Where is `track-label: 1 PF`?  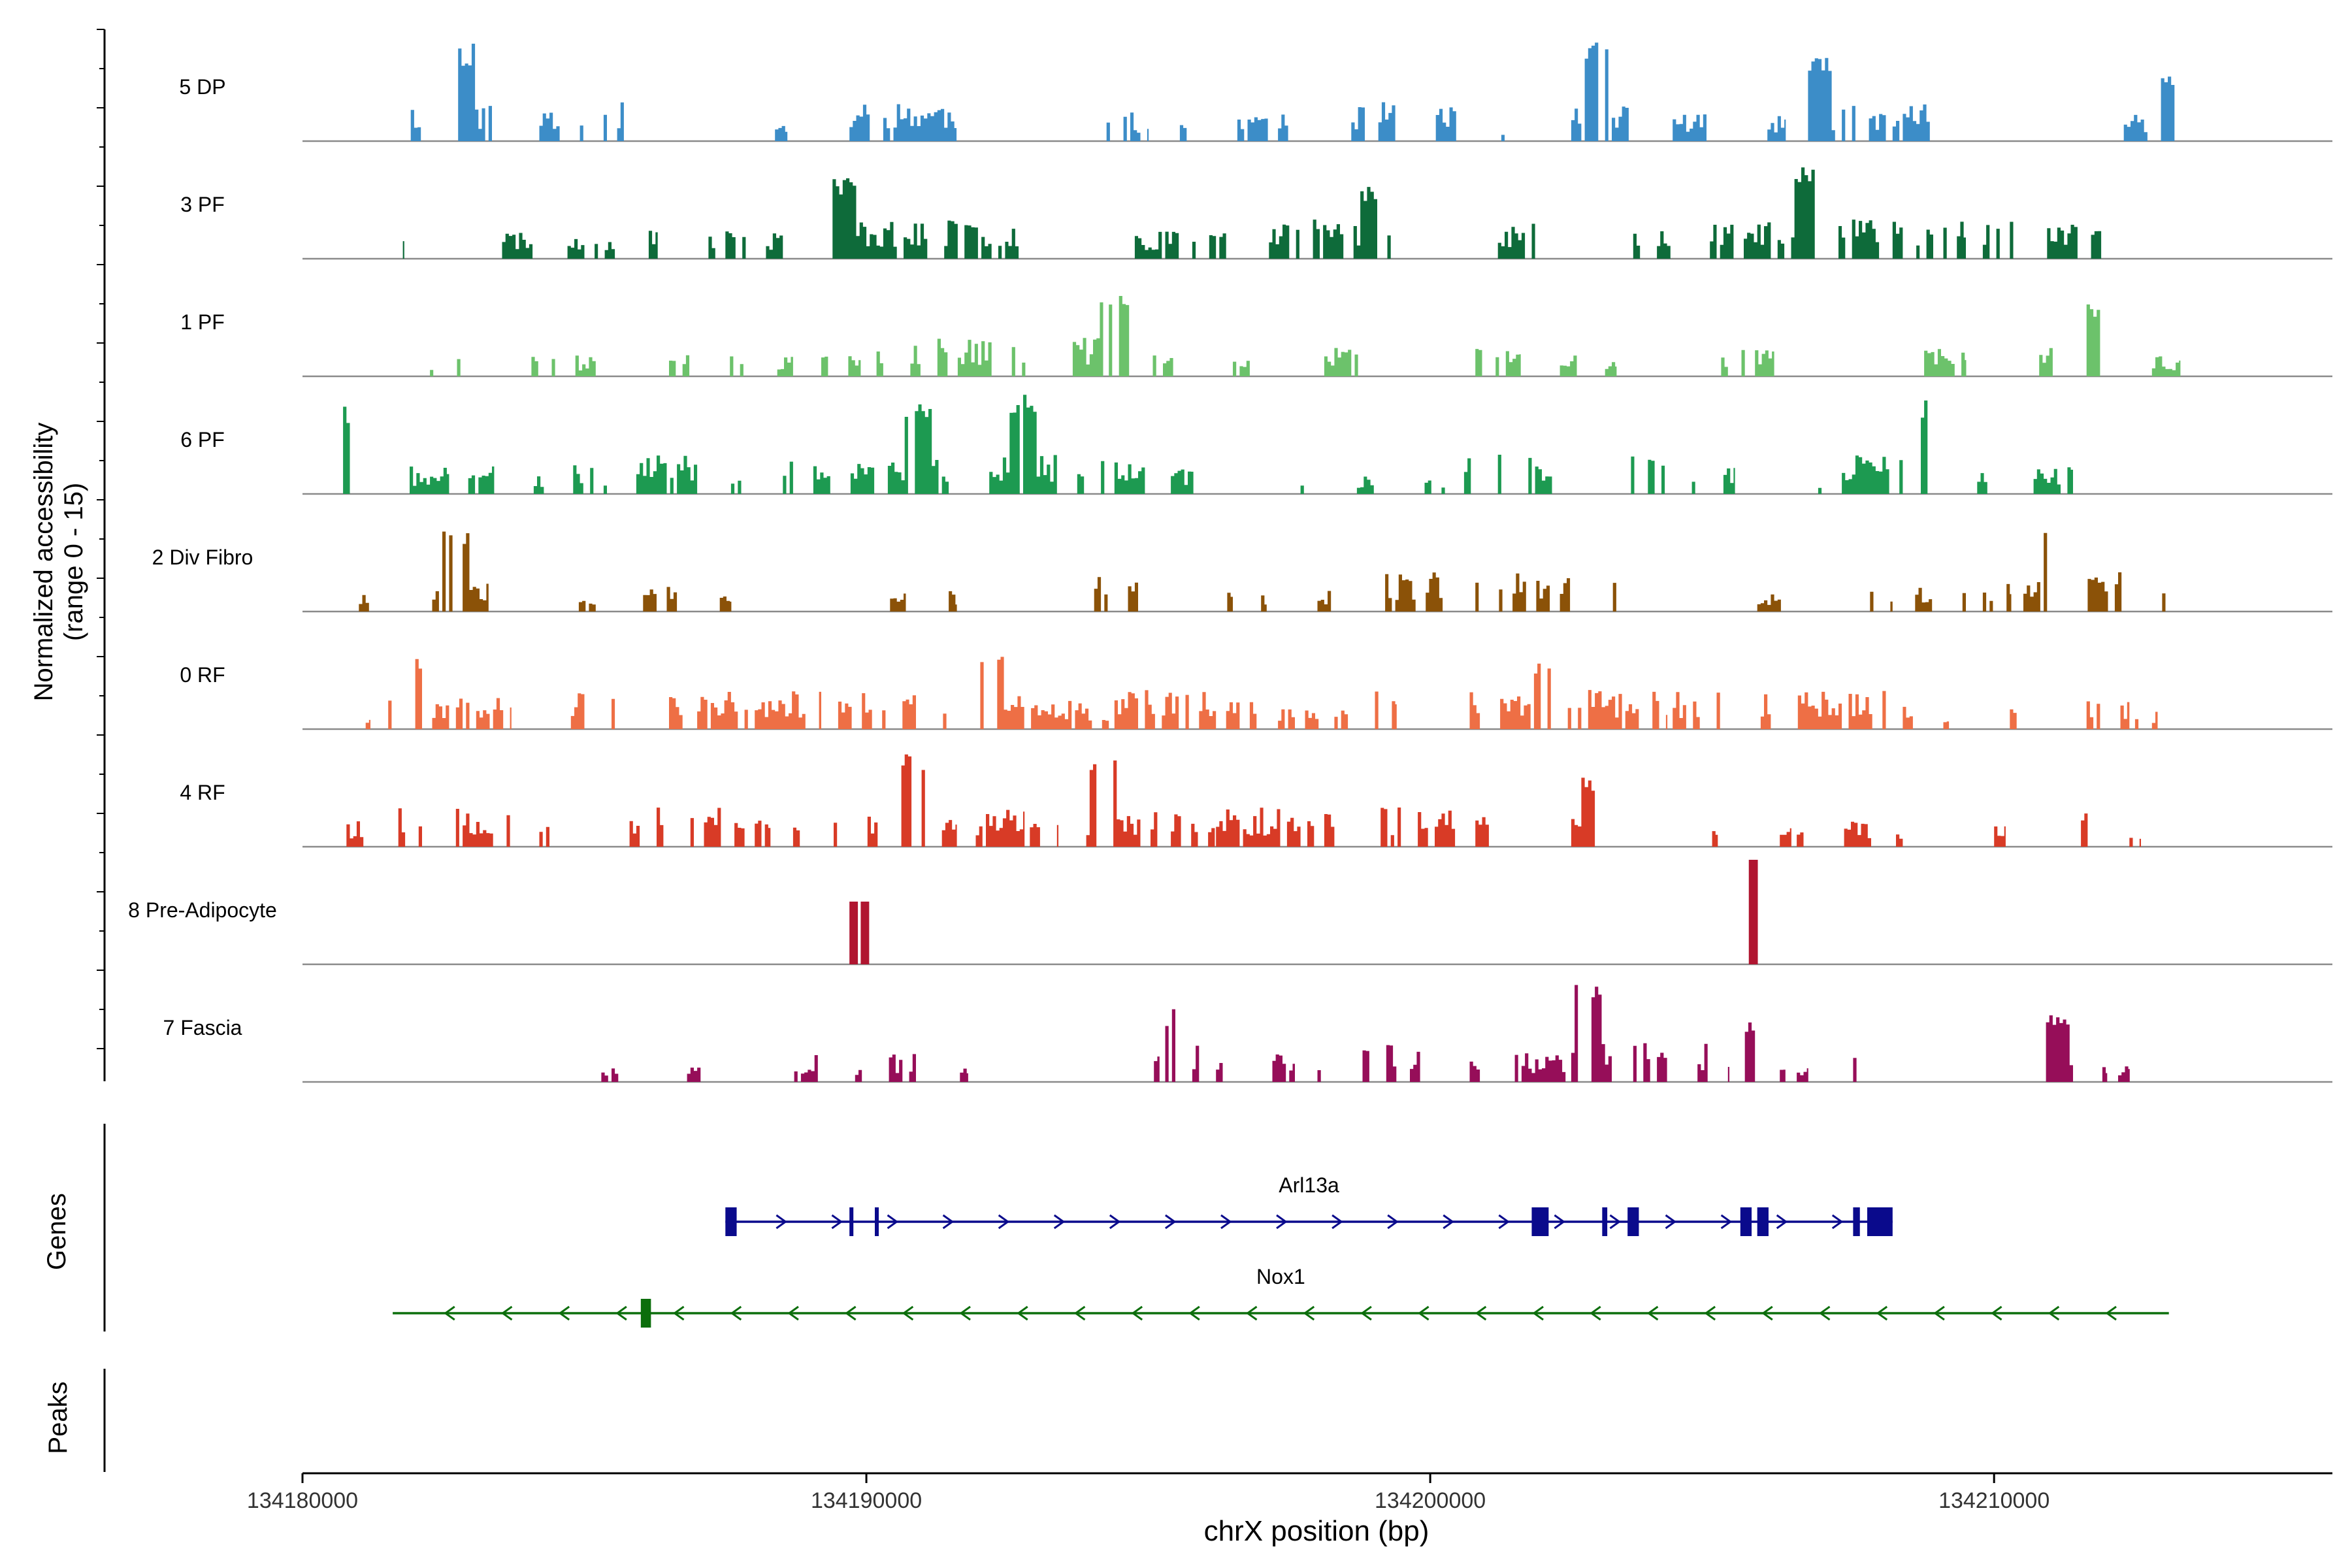
track-label: 1 PF is located at coordinates (202, 322).